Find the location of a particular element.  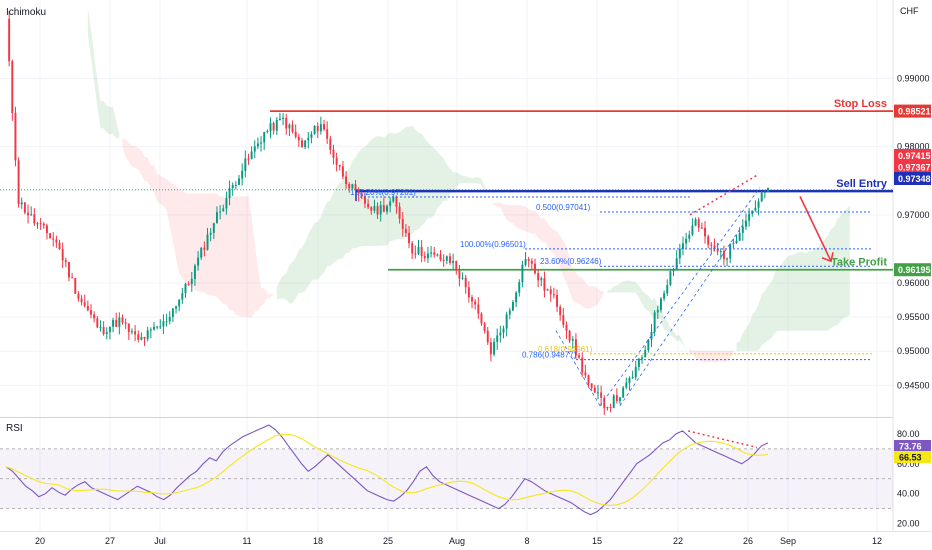

rsi-badge-label: 66.53 is located at coordinates (910, 458).